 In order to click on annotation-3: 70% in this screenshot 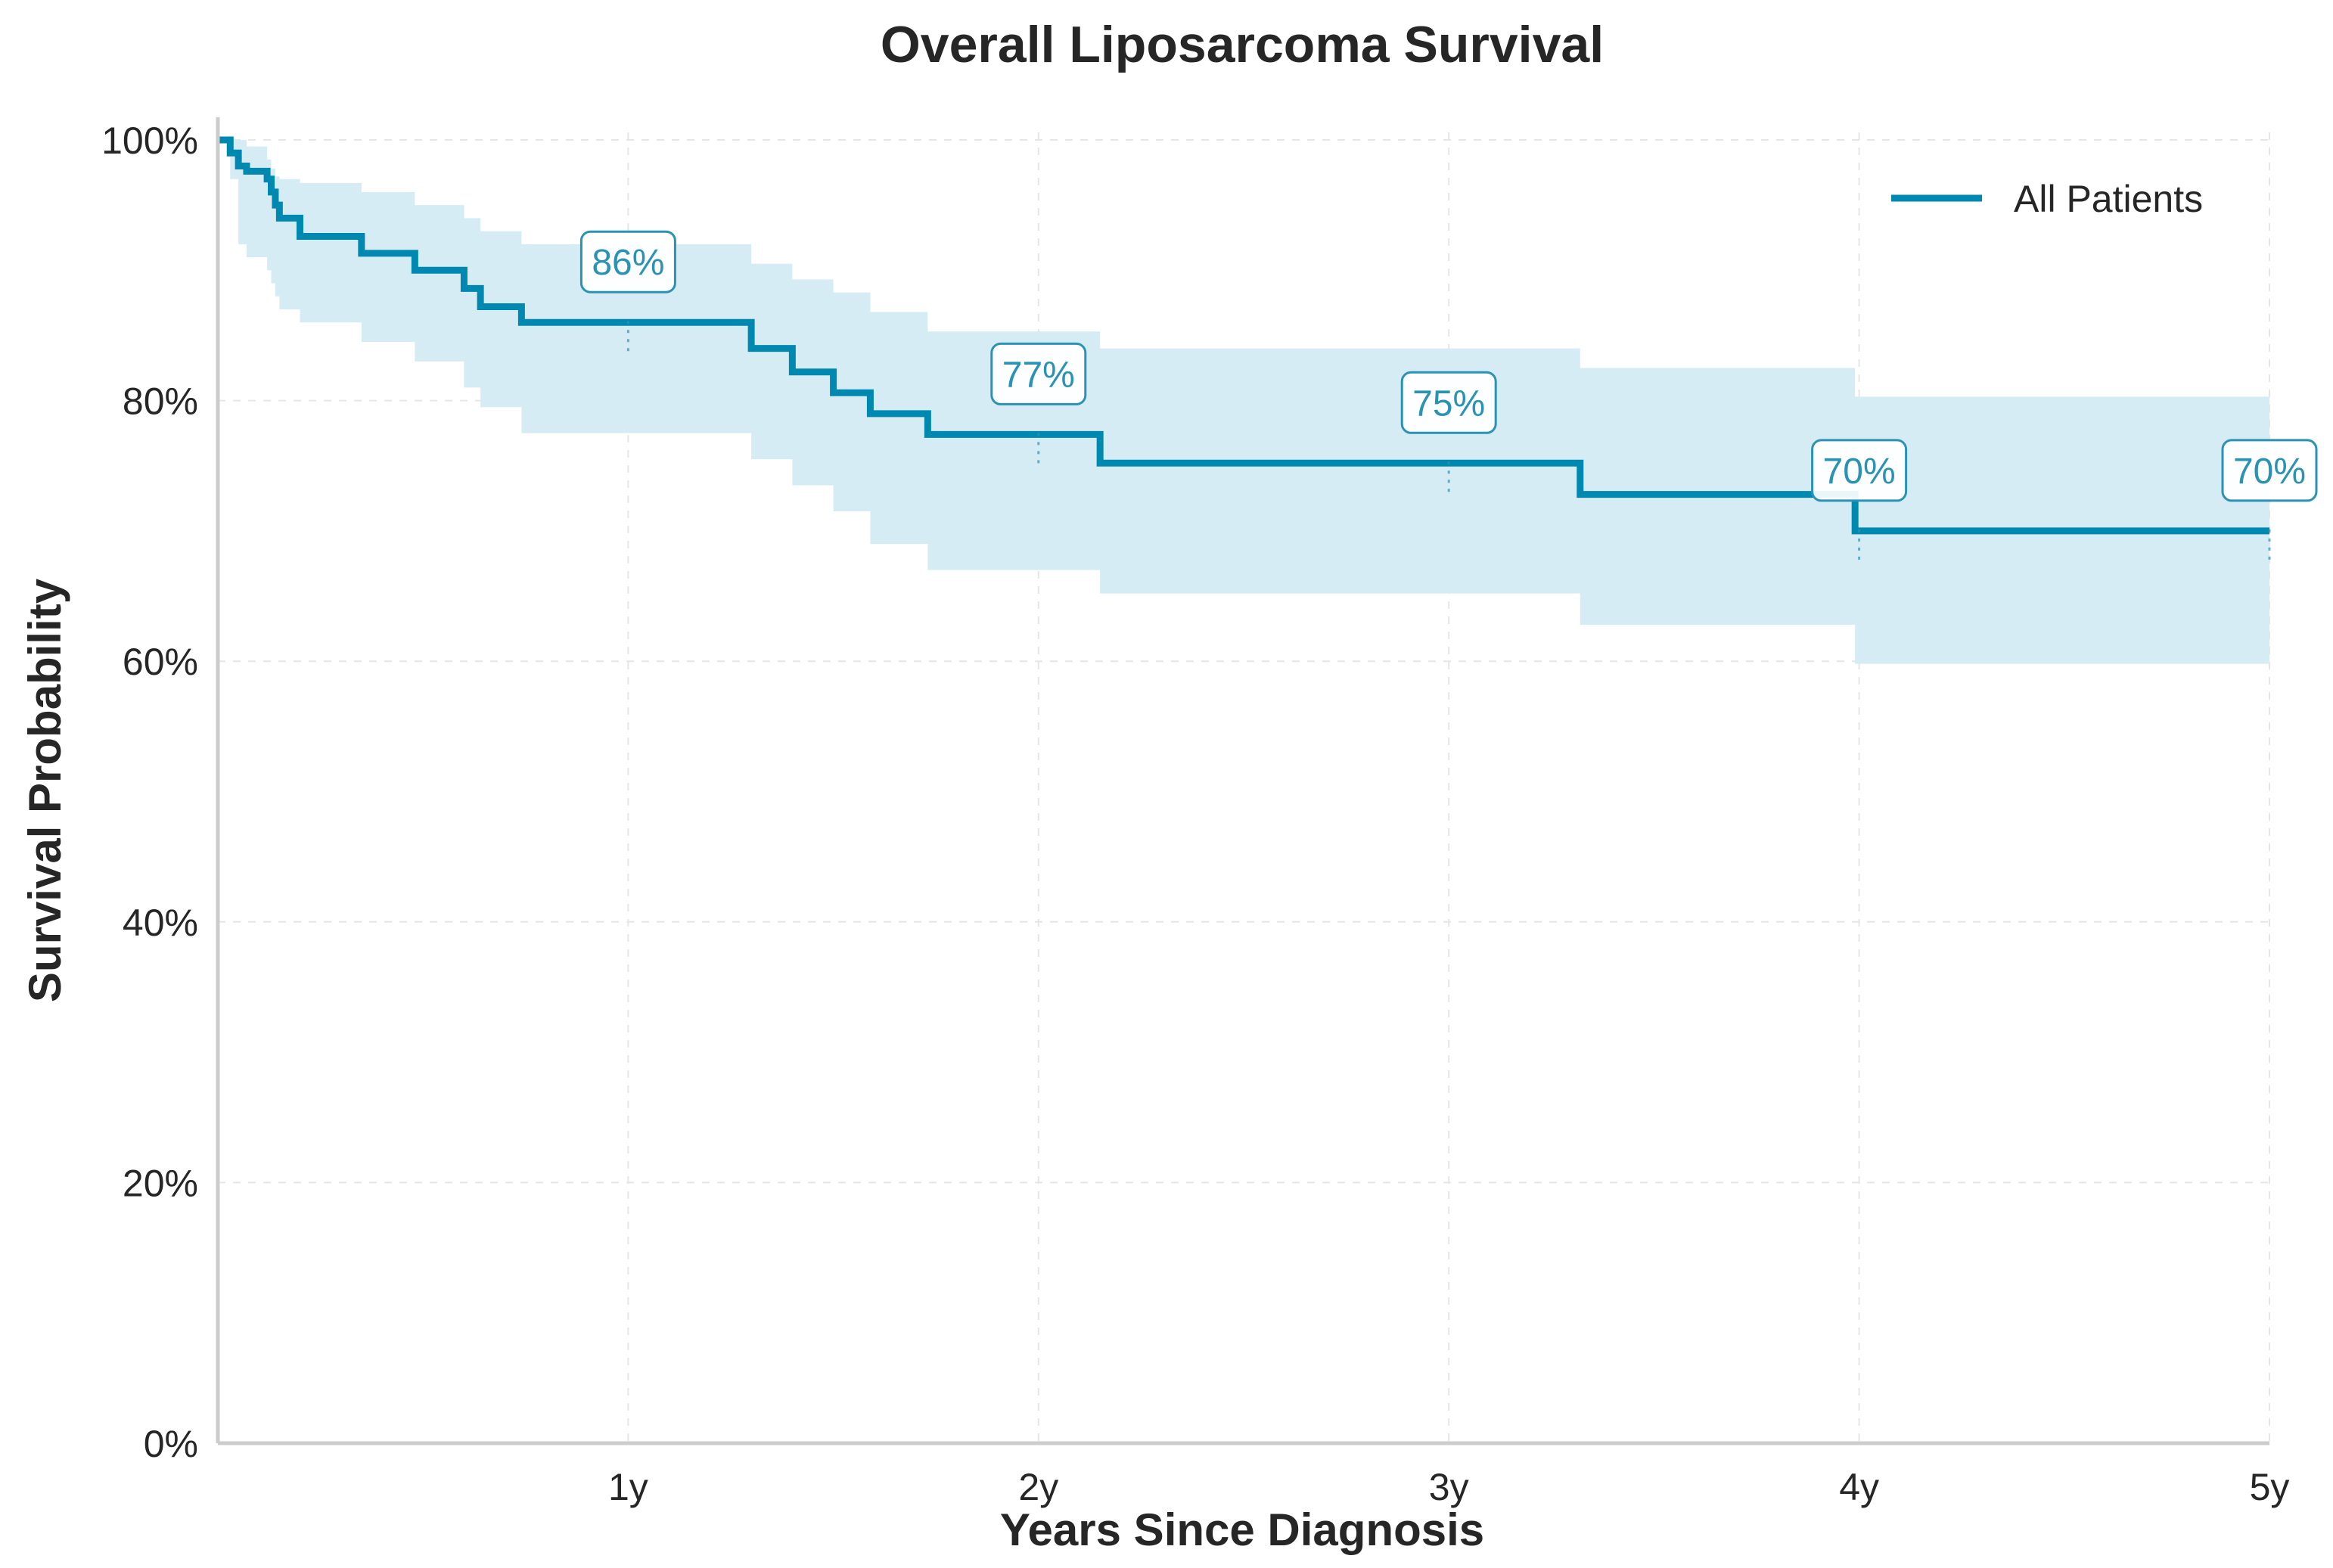, I will do `click(1859, 500)`.